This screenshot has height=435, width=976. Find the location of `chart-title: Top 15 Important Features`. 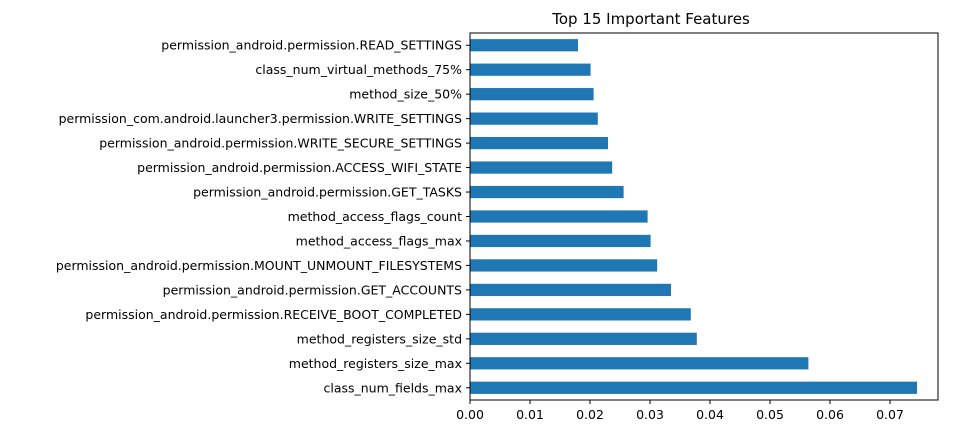

chart-title: Top 15 Important Features is located at coordinates (650, 19).